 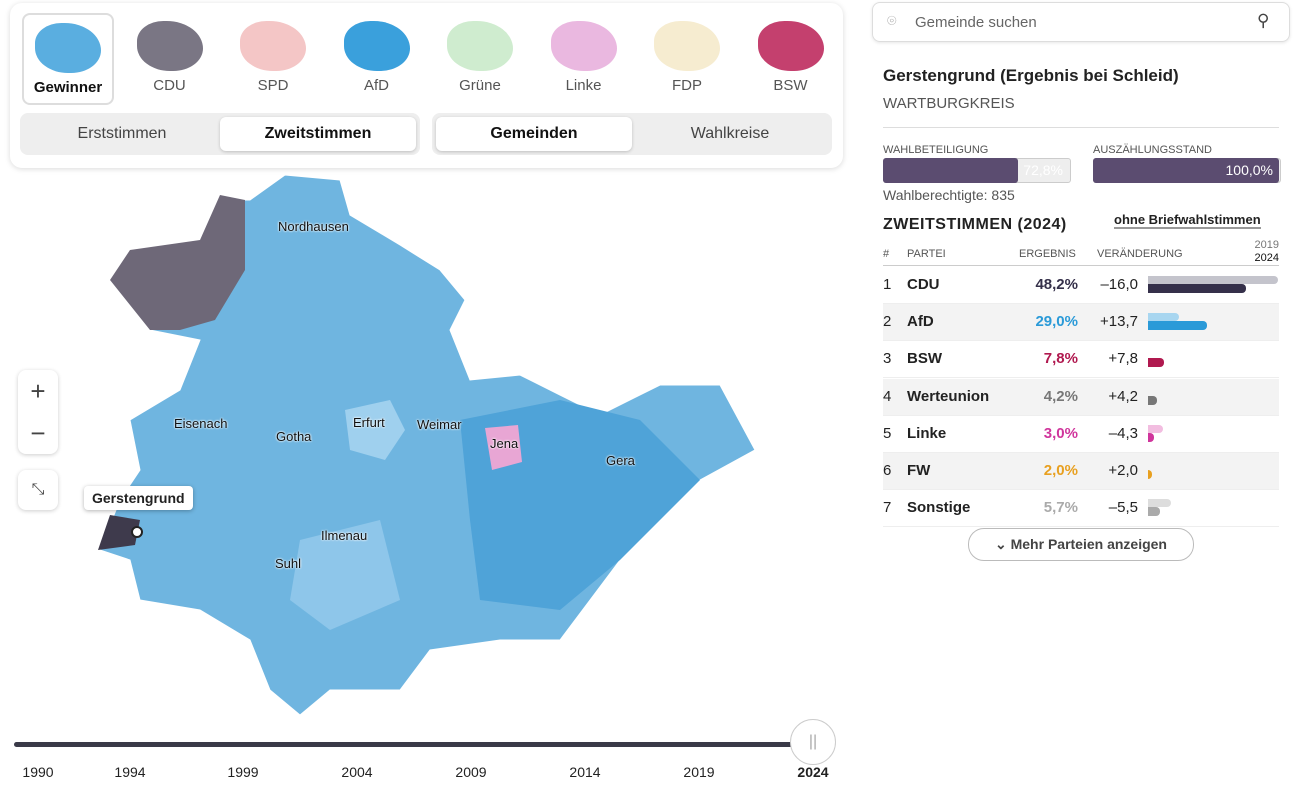 I want to click on year-label: 1990, so click(x=38, y=772).